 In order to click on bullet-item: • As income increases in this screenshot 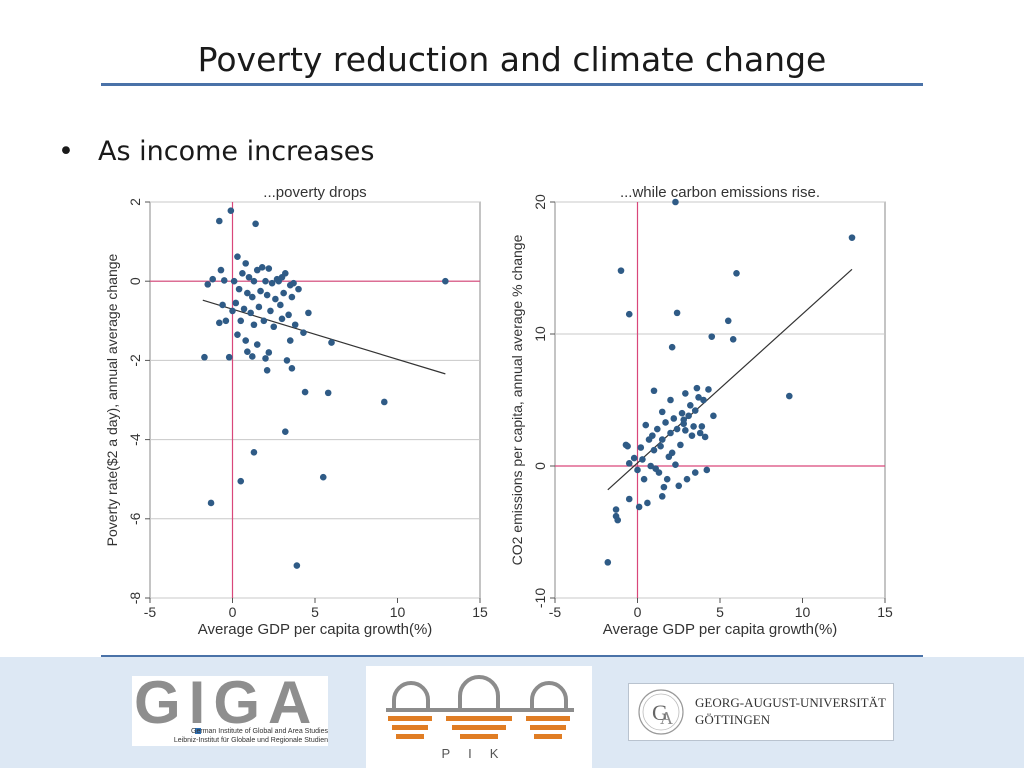, I will do `click(216, 151)`.